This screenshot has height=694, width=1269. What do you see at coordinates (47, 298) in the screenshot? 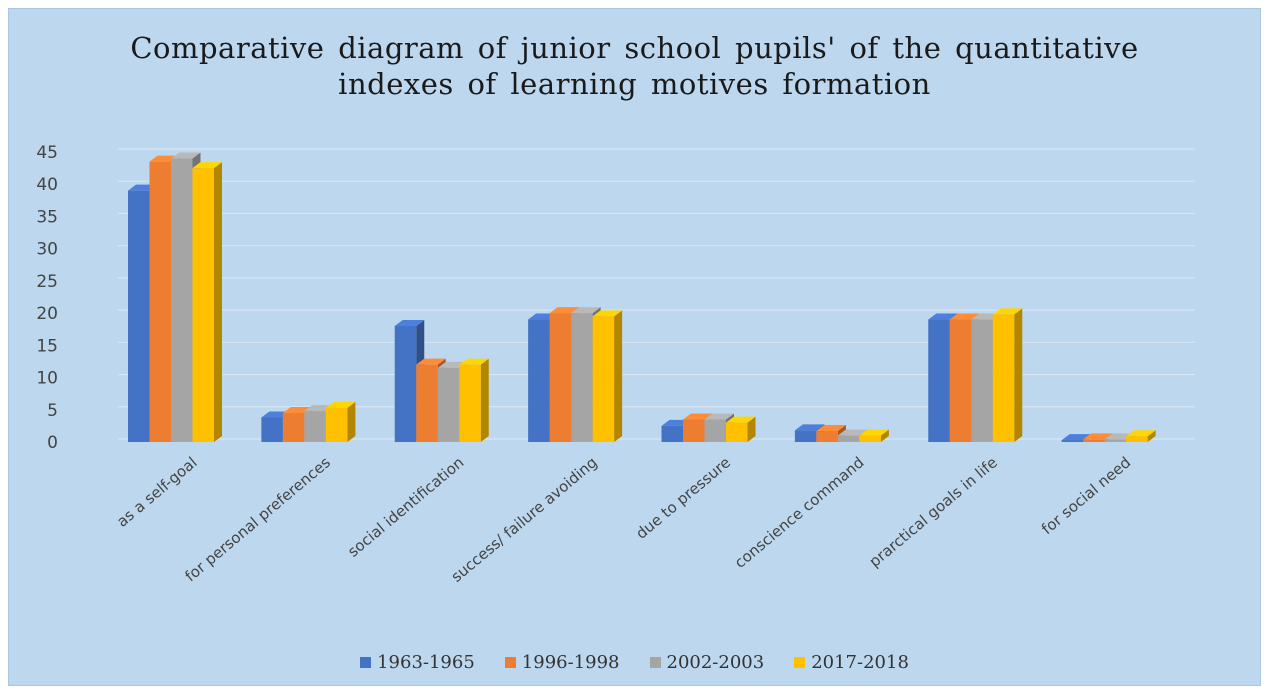
I see `y-axis-ticks: 0 5 10 15 20 25 30 35 40 45` at bounding box center [47, 298].